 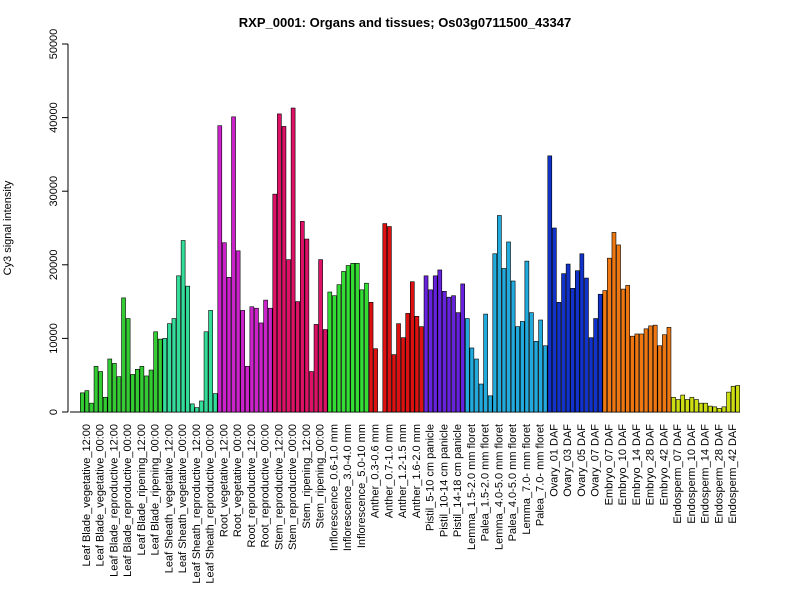 I want to click on x-tick-label: Endosperm_42 DAF, so click(x=733, y=474).